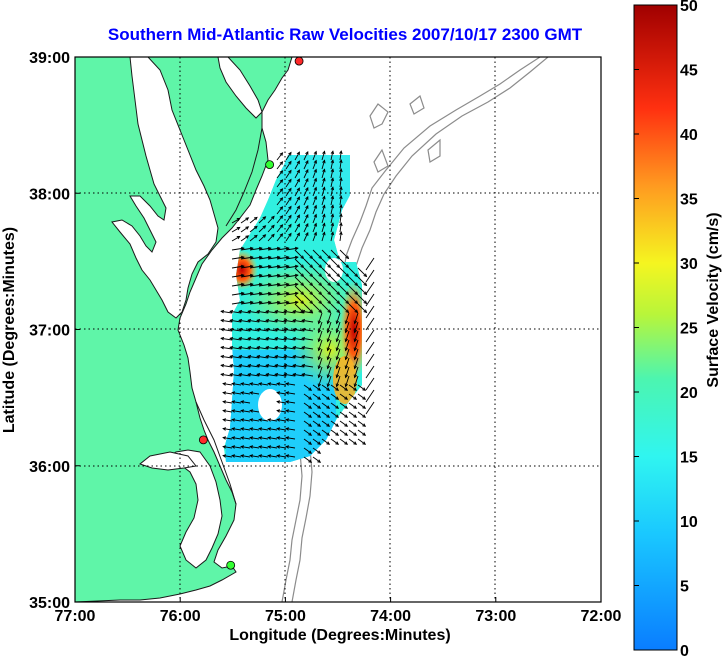 The width and height of the screenshot is (724, 659). I want to click on y-tick-label: 36:00, so click(49, 467).